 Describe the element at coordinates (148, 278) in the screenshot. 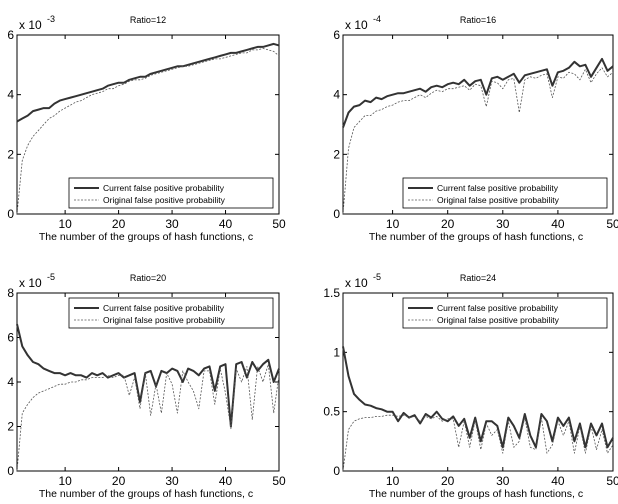

I see `chart-title: Ratio=20` at that location.